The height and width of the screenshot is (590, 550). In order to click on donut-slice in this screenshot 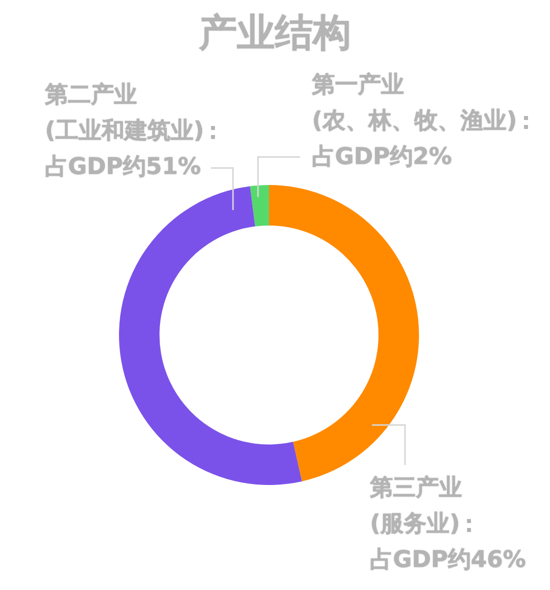, I will do `click(259, 205)`.